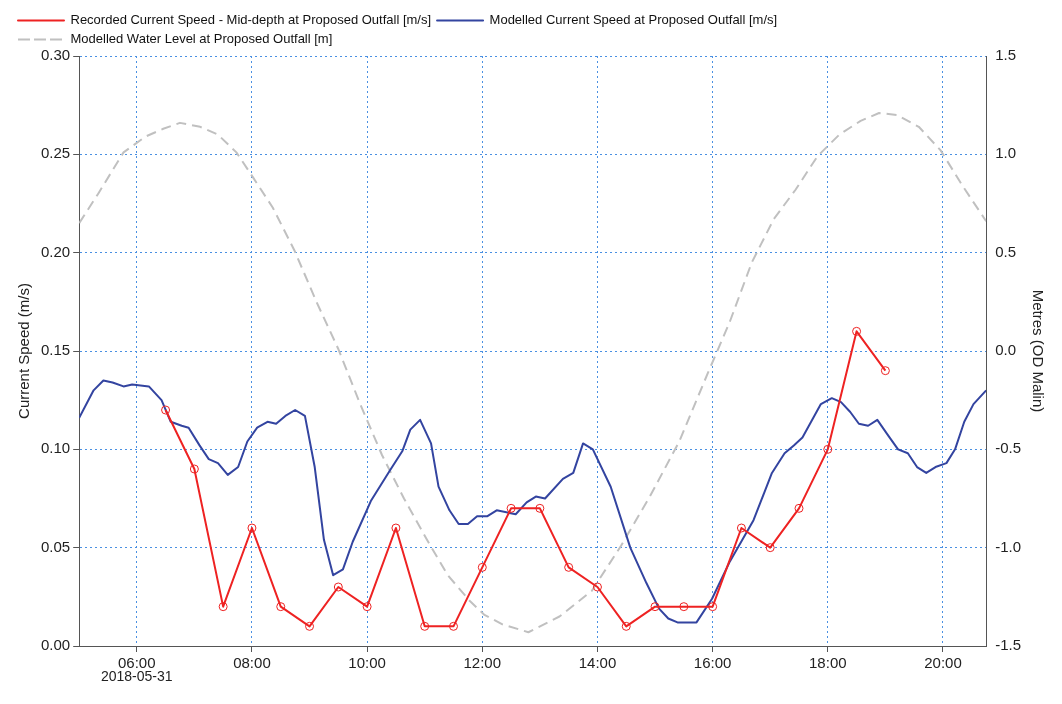  What do you see at coordinates (1006, 153) in the screenshot?
I see `y2-tick-label: 1.0` at bounding box center [1006, 153].